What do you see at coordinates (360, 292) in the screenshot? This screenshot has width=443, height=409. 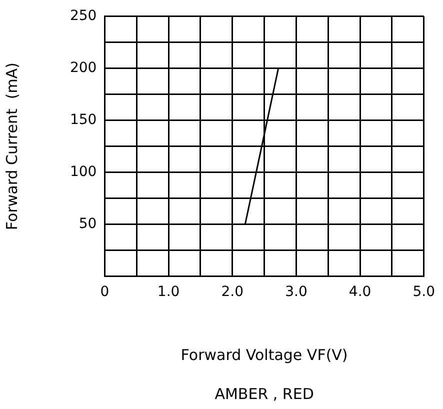 I see `x-tick-label: 4.0` at bounding box center [360, 292].